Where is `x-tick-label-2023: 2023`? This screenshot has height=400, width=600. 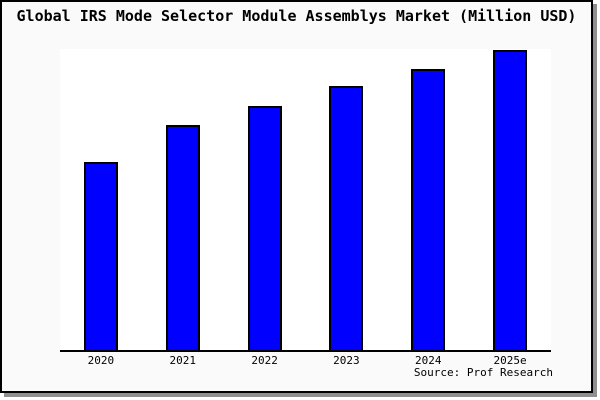 x-tick-label-2023: 2023 is located at coordinates (346, 360).